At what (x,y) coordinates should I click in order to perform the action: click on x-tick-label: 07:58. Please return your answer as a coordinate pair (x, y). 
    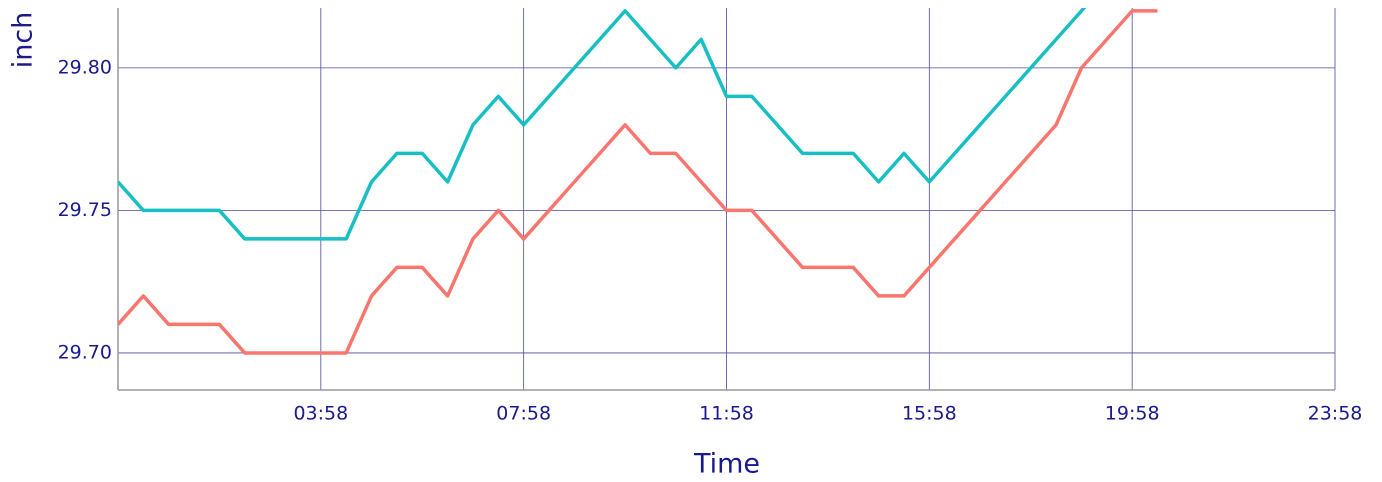
    Looking at the image, I should click on (523, 414).